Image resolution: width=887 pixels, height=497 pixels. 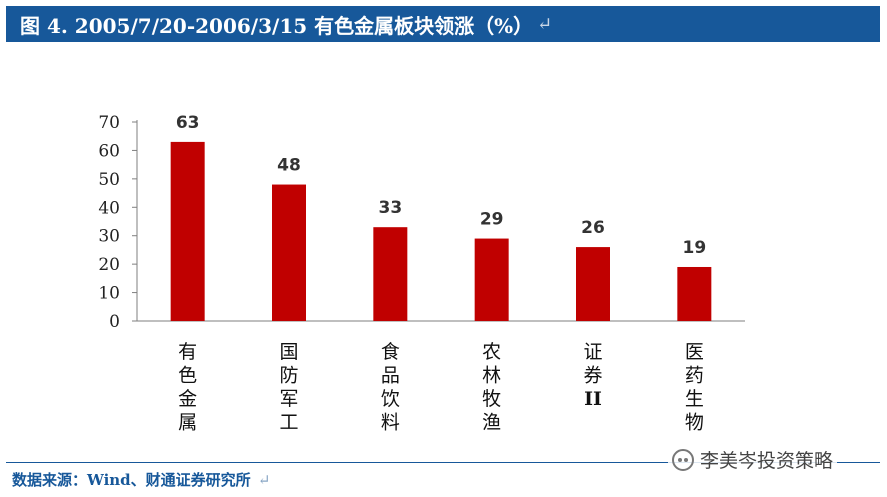 I want to click on data-source-text: 数据来源：Wind、财通证券研究所, so click(x=131, y=480).